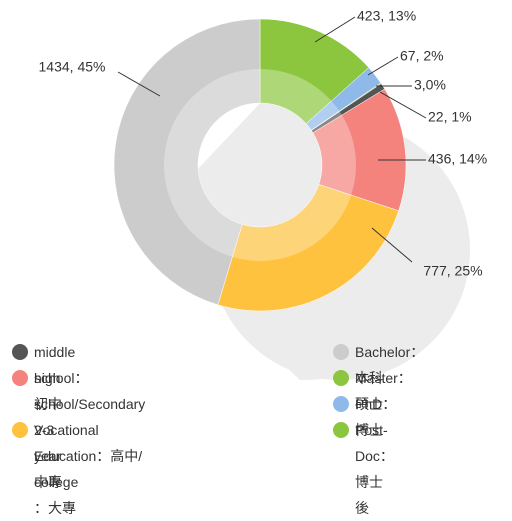 The height and width of the screenshot is (521, 512). What do you see at coordinates (374, 469) in the screenshot?
I see `legend-label: Post-Doc：博士後` at bounding box center [374, 469].